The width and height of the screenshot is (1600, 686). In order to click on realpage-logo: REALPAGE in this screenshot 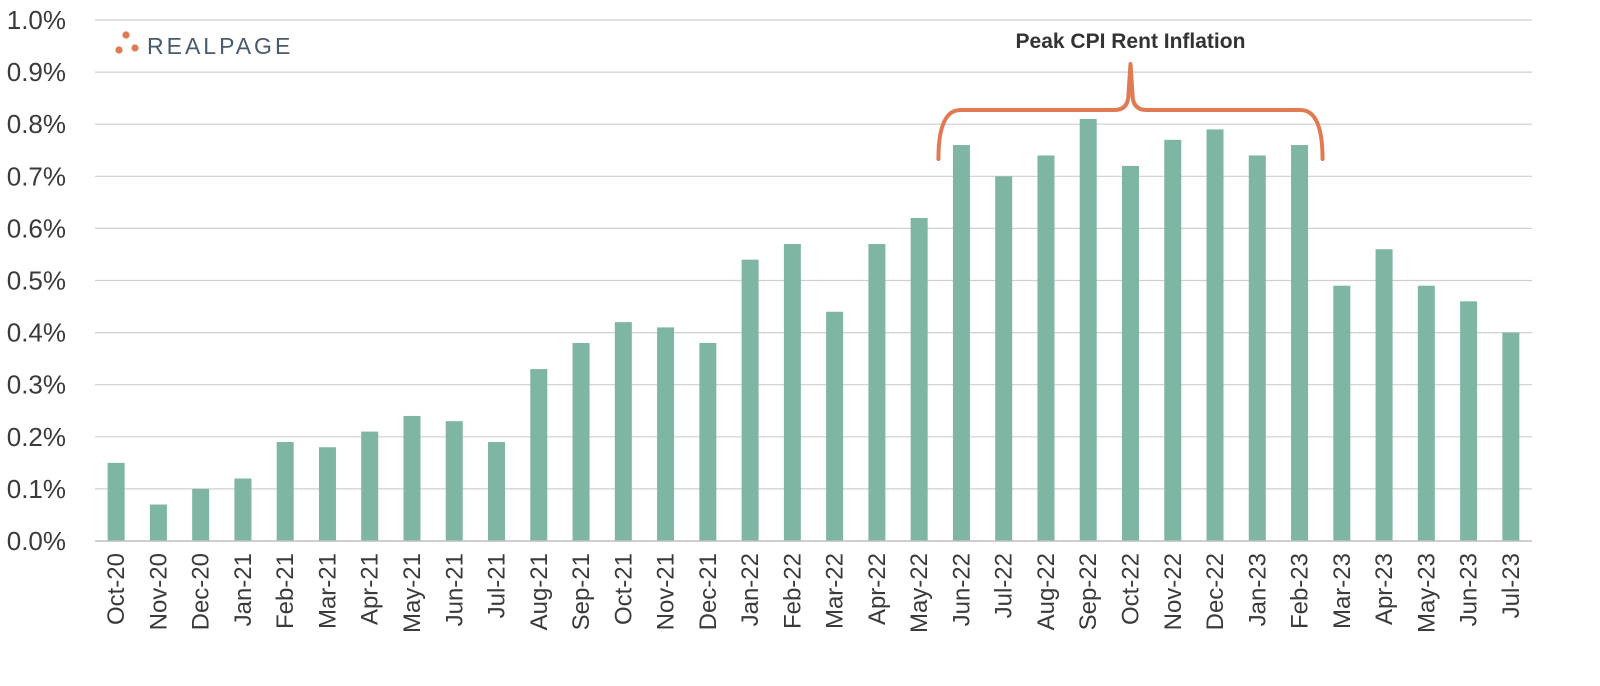, I will do `click(204, 45)`.